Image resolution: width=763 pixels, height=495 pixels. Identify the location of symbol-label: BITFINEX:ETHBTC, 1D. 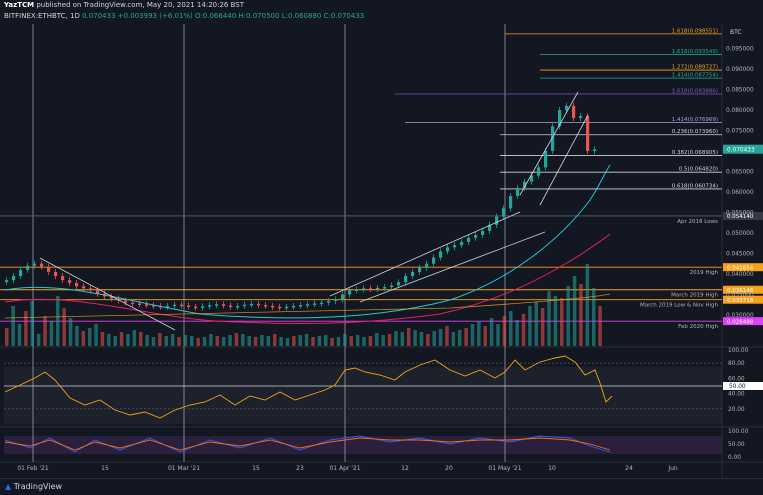
(42, 16).